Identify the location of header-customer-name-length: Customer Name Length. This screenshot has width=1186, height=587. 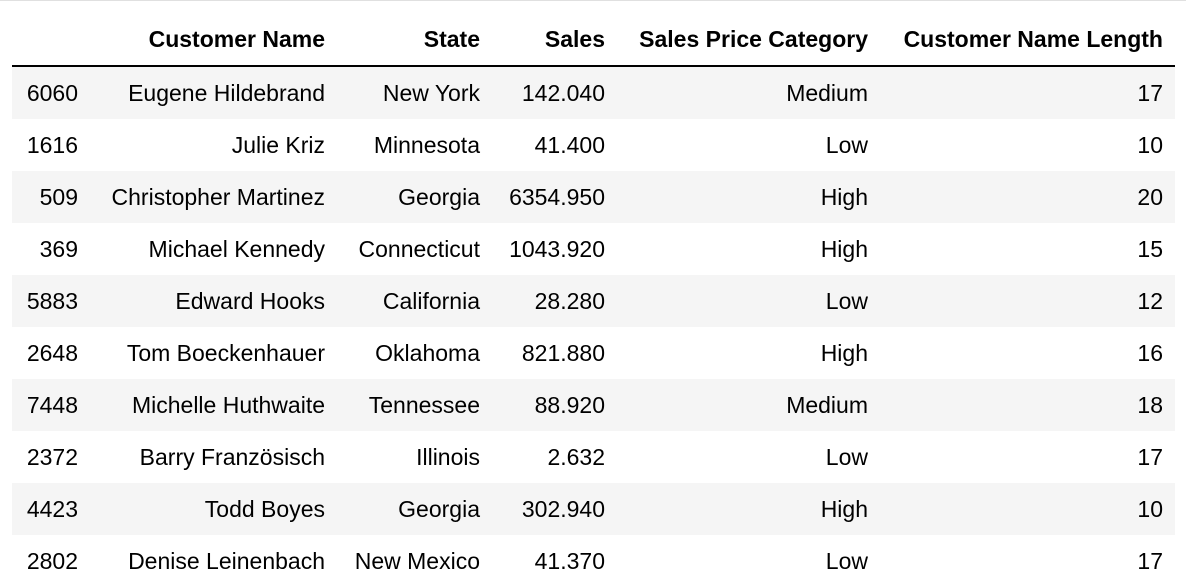
(1027, 40).